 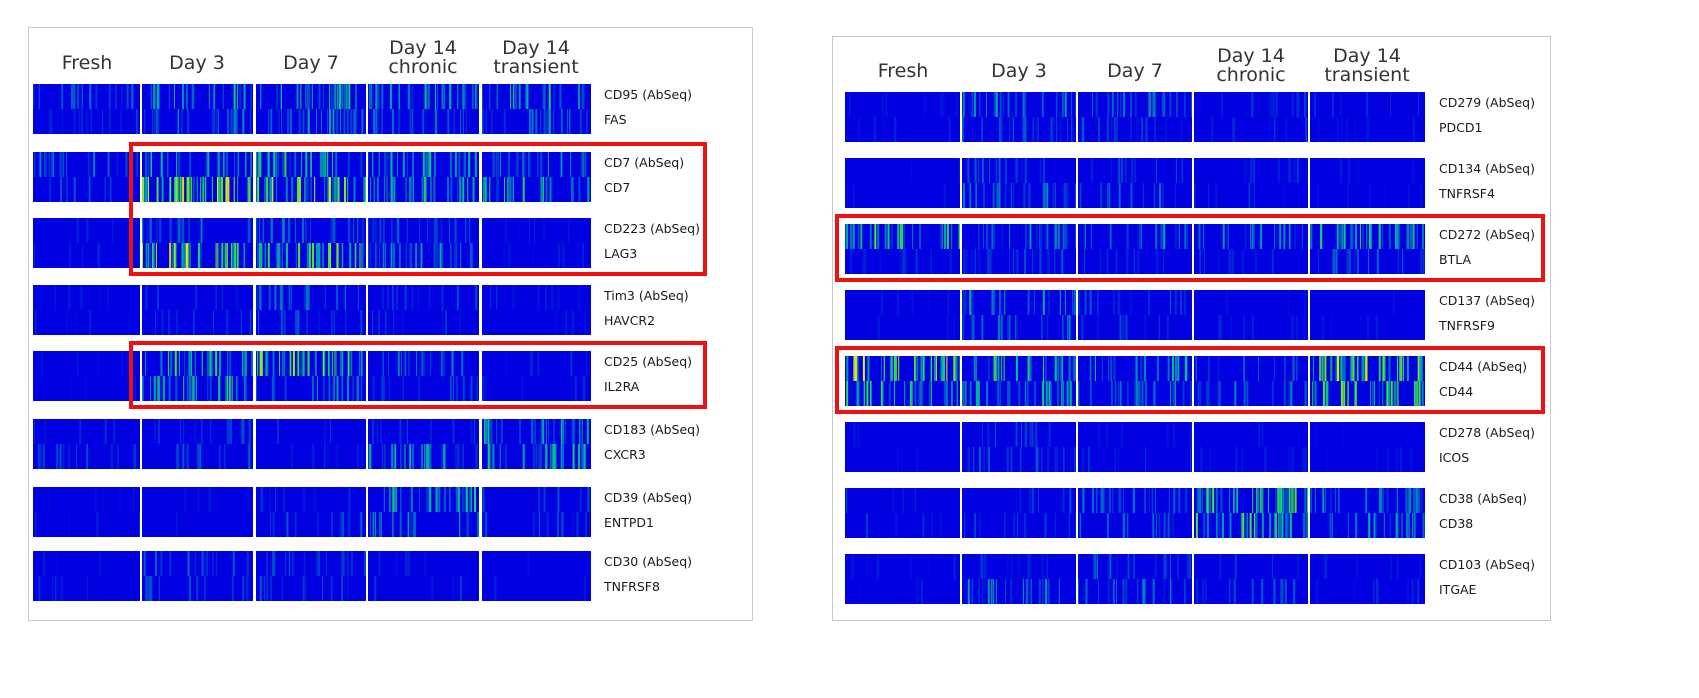 I want to click on heatmap-cell-cd38-day-3-bottom, so click(x=1019, y=525).